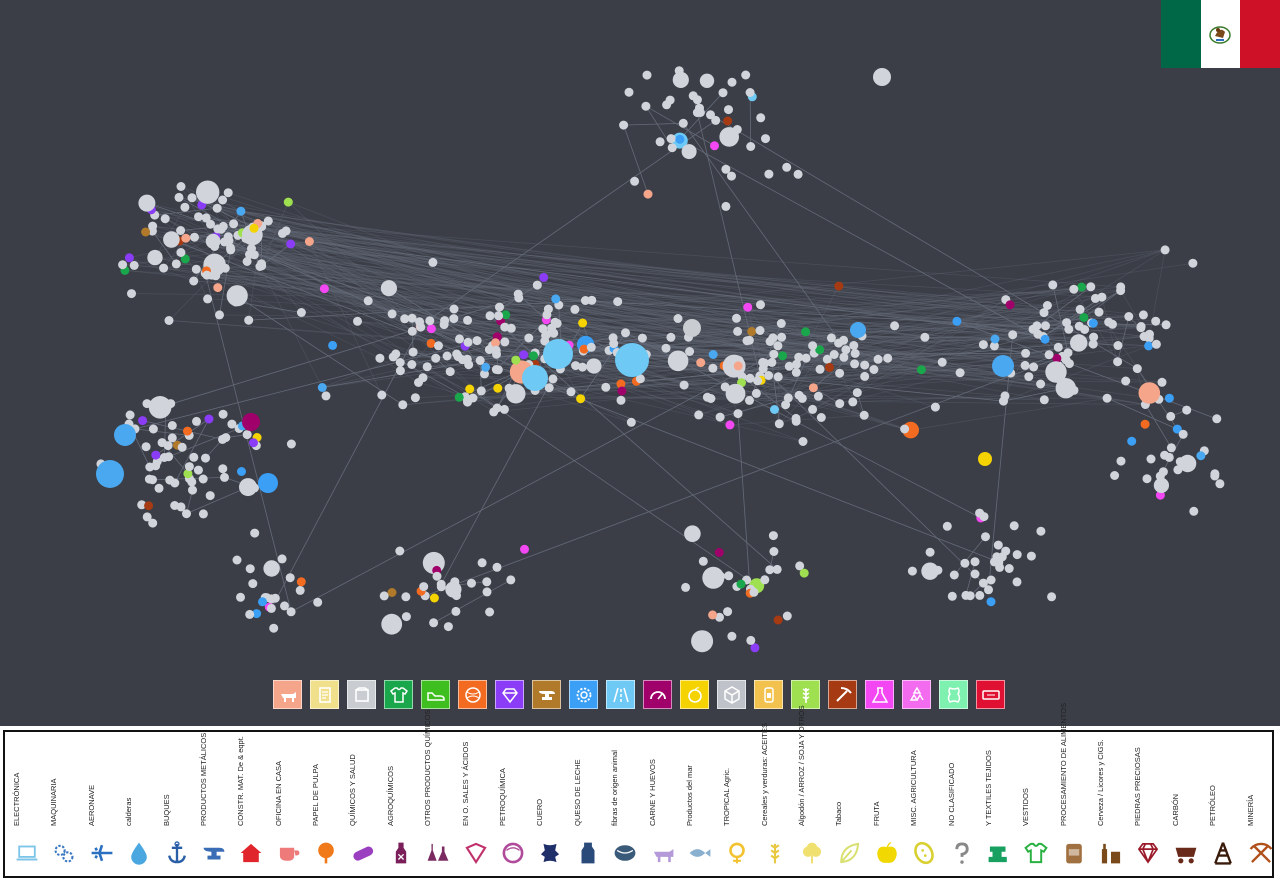 This screenshot has height=883, width=1280. Describe the element at coordinates (398, 694) in the screenshot. I see `category-filter-shirt` at that location.